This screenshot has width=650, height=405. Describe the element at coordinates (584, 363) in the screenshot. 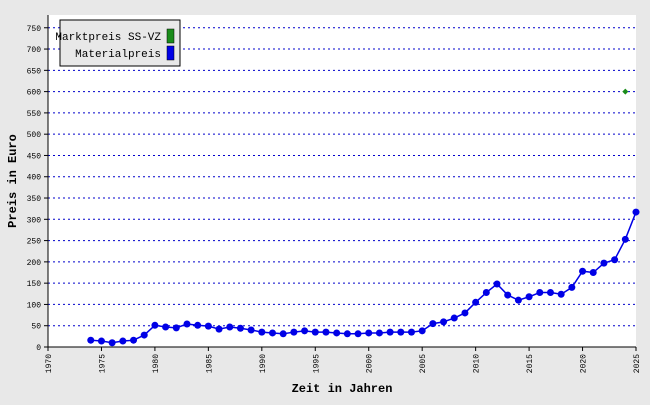

I see `x-tick-label: 2020` at that location.